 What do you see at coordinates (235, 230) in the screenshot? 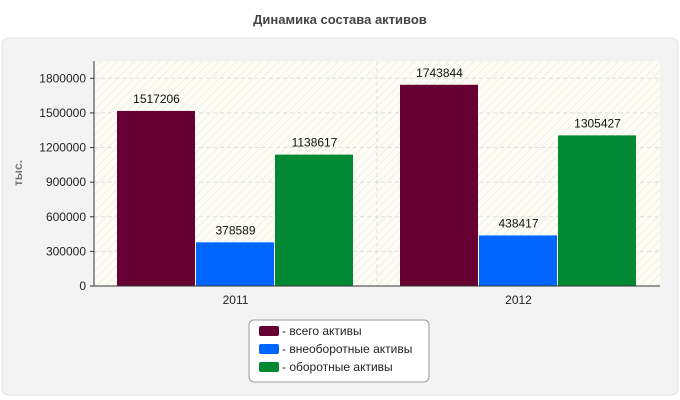
I see `data-label: 378589` at bounding box center [235, 230].